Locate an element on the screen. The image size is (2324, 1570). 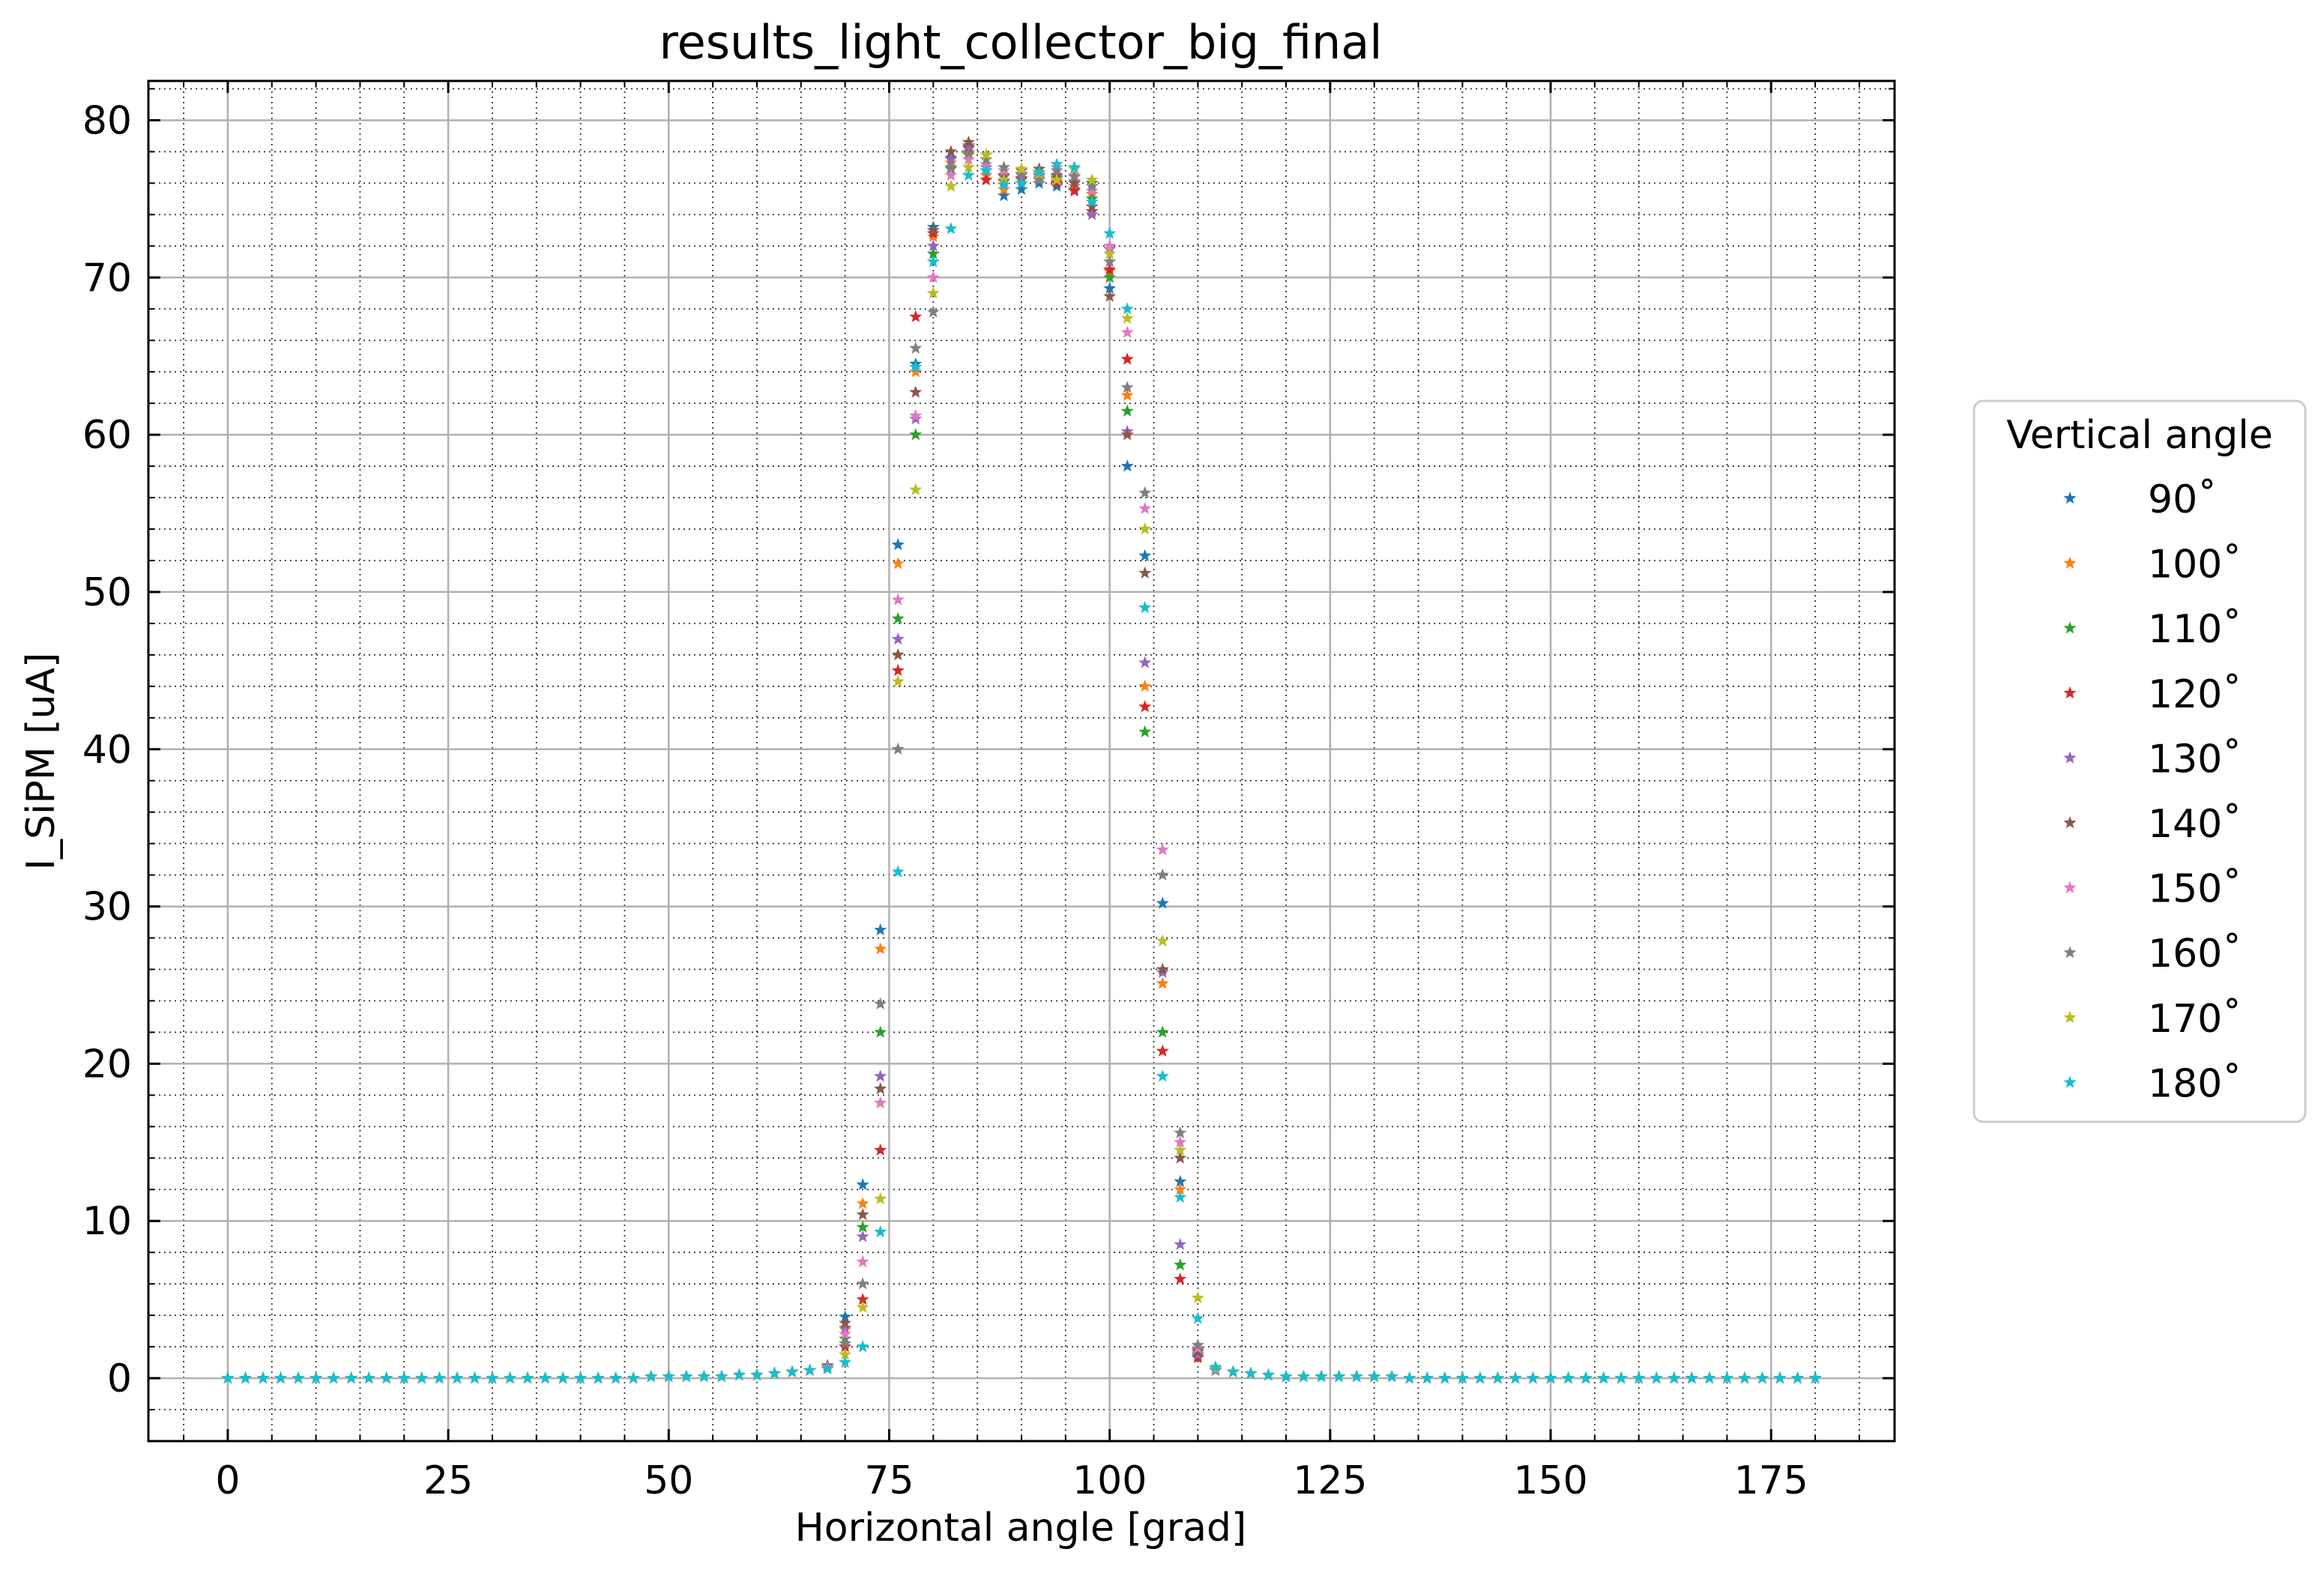
legend-label: 150˚ is located at coordinates (2195, 890).